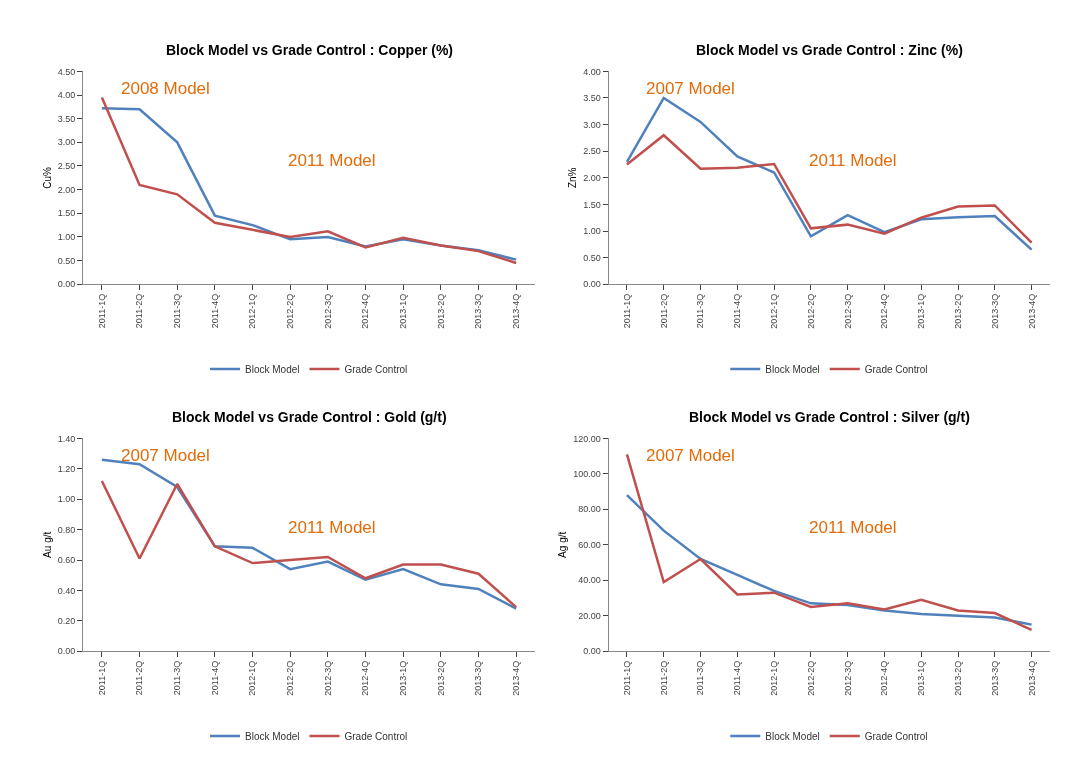  I want to click on y-tick-label: 60.00, so click(589, 544).